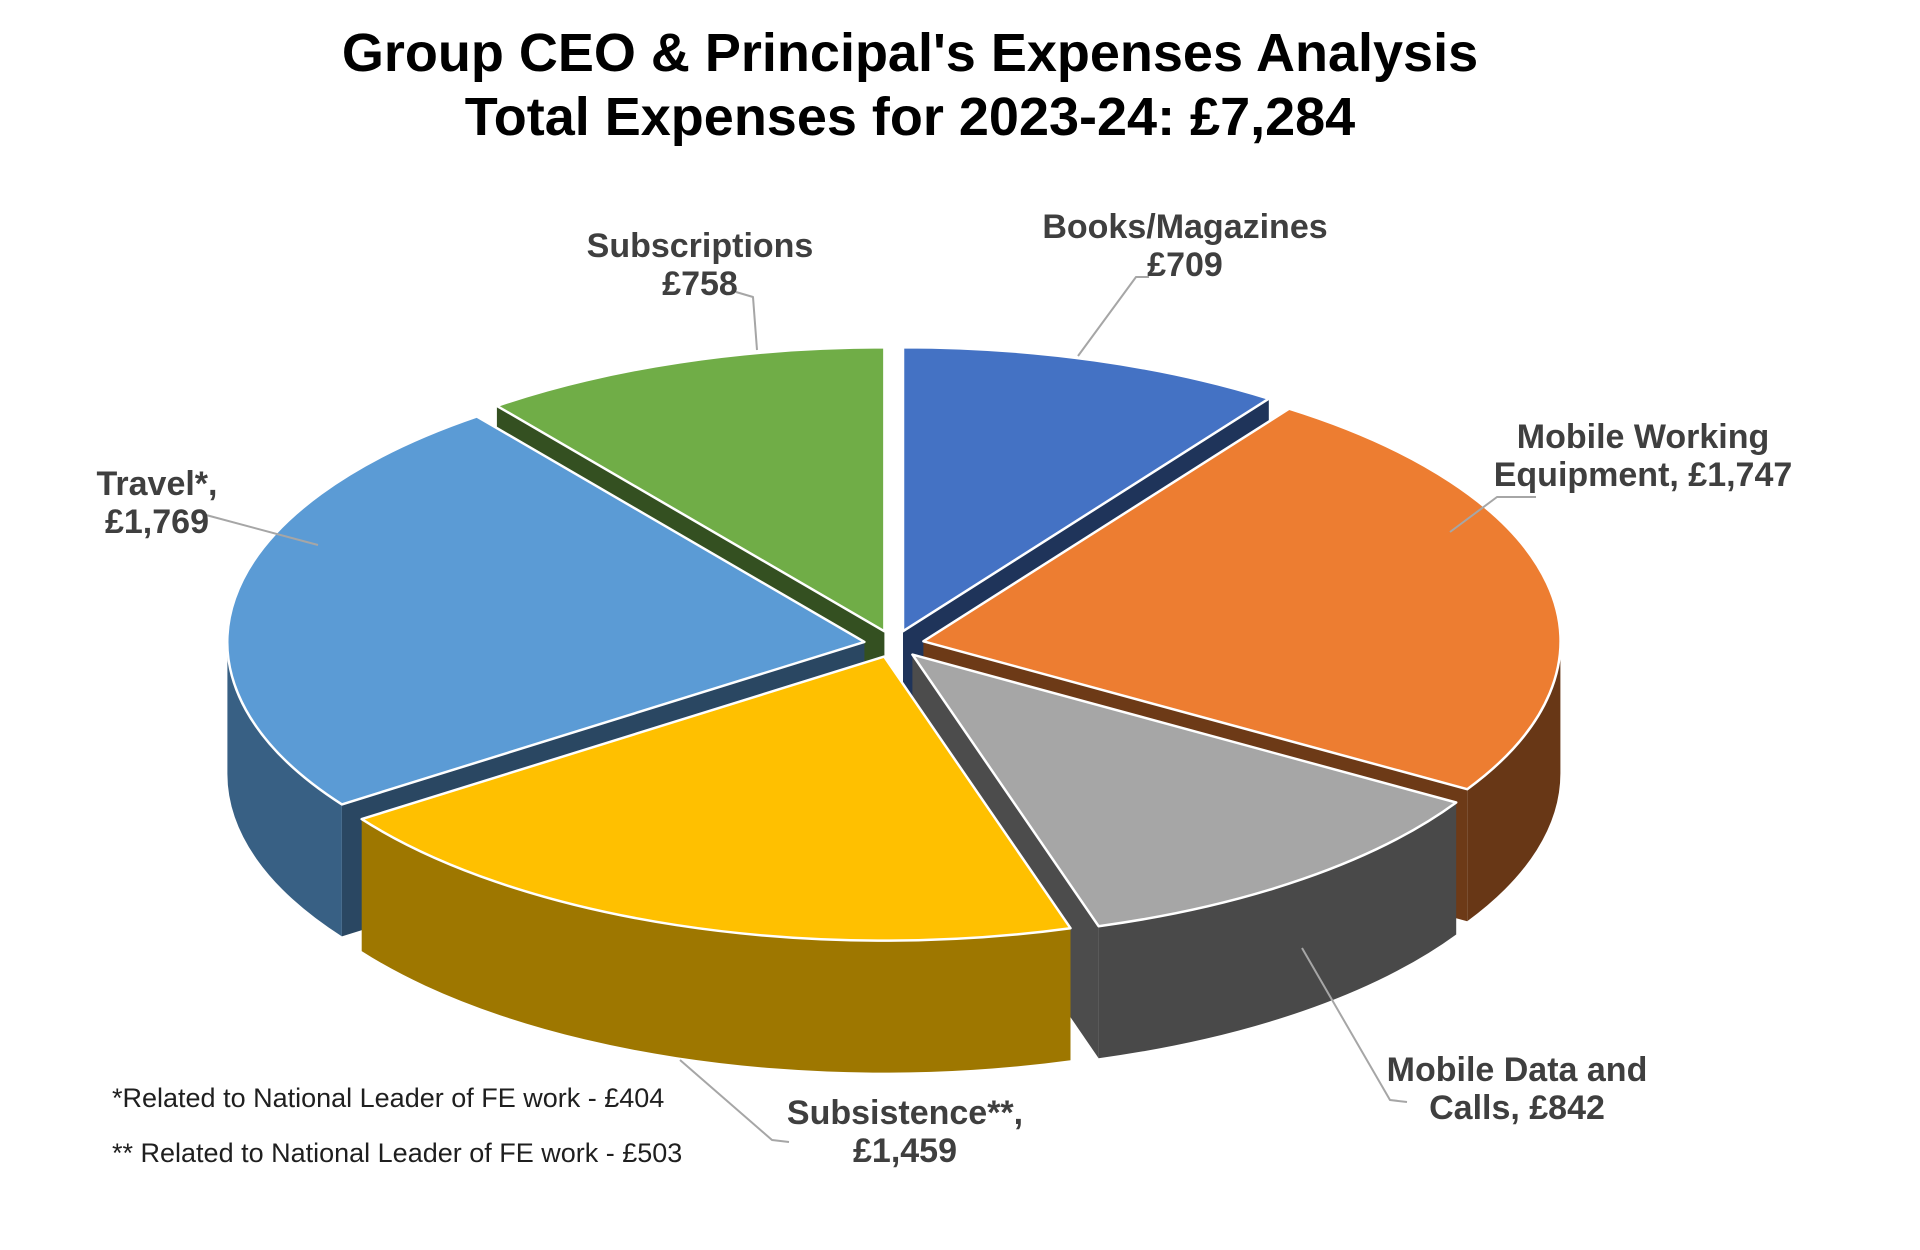  Describe the element at coordinates (1517, 1070) in the screenshot. I see `slice-label-line: Mobile Data and` at that location.